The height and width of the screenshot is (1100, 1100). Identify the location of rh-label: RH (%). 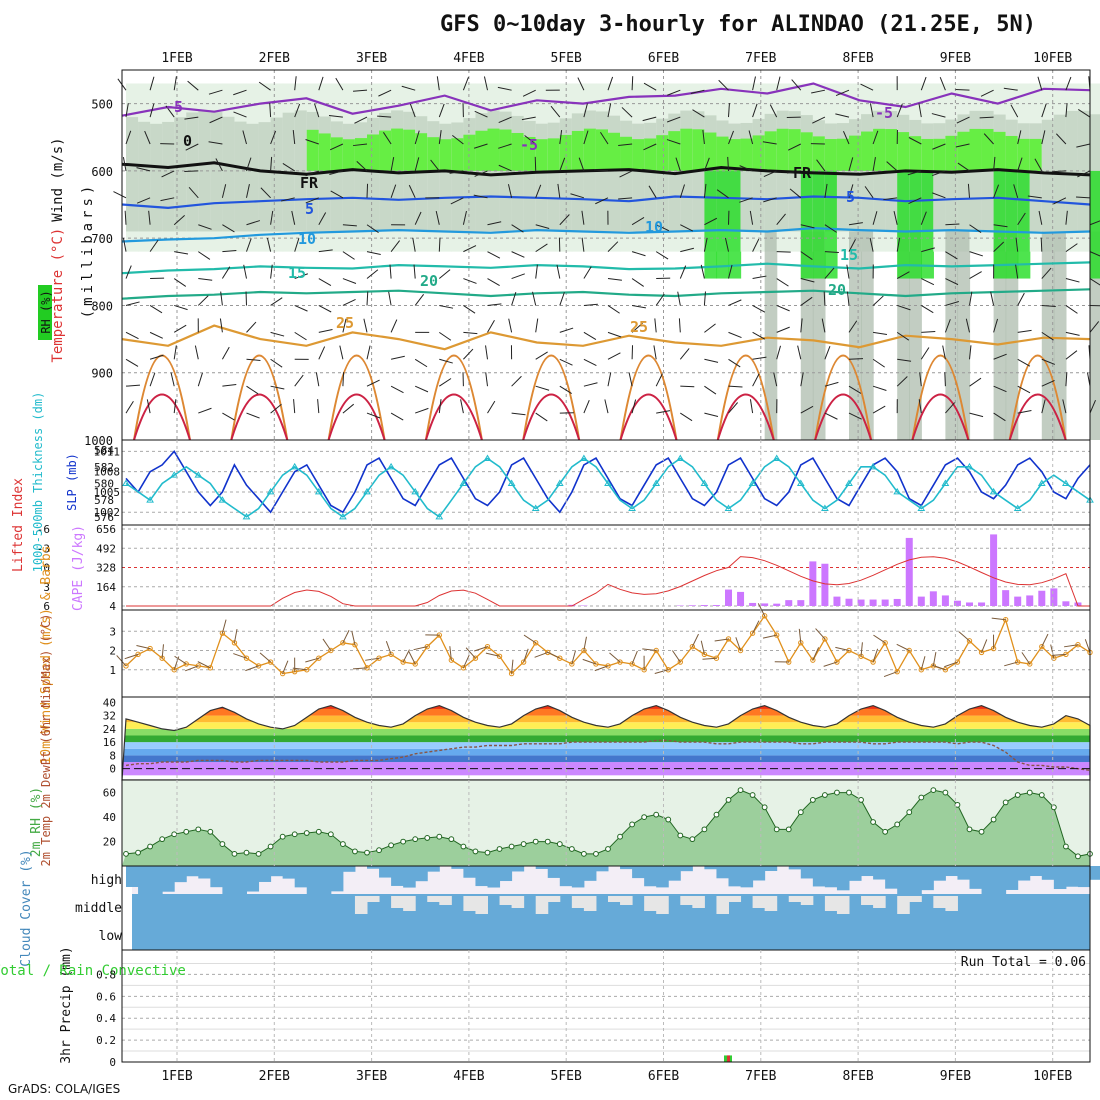
(46, 311).